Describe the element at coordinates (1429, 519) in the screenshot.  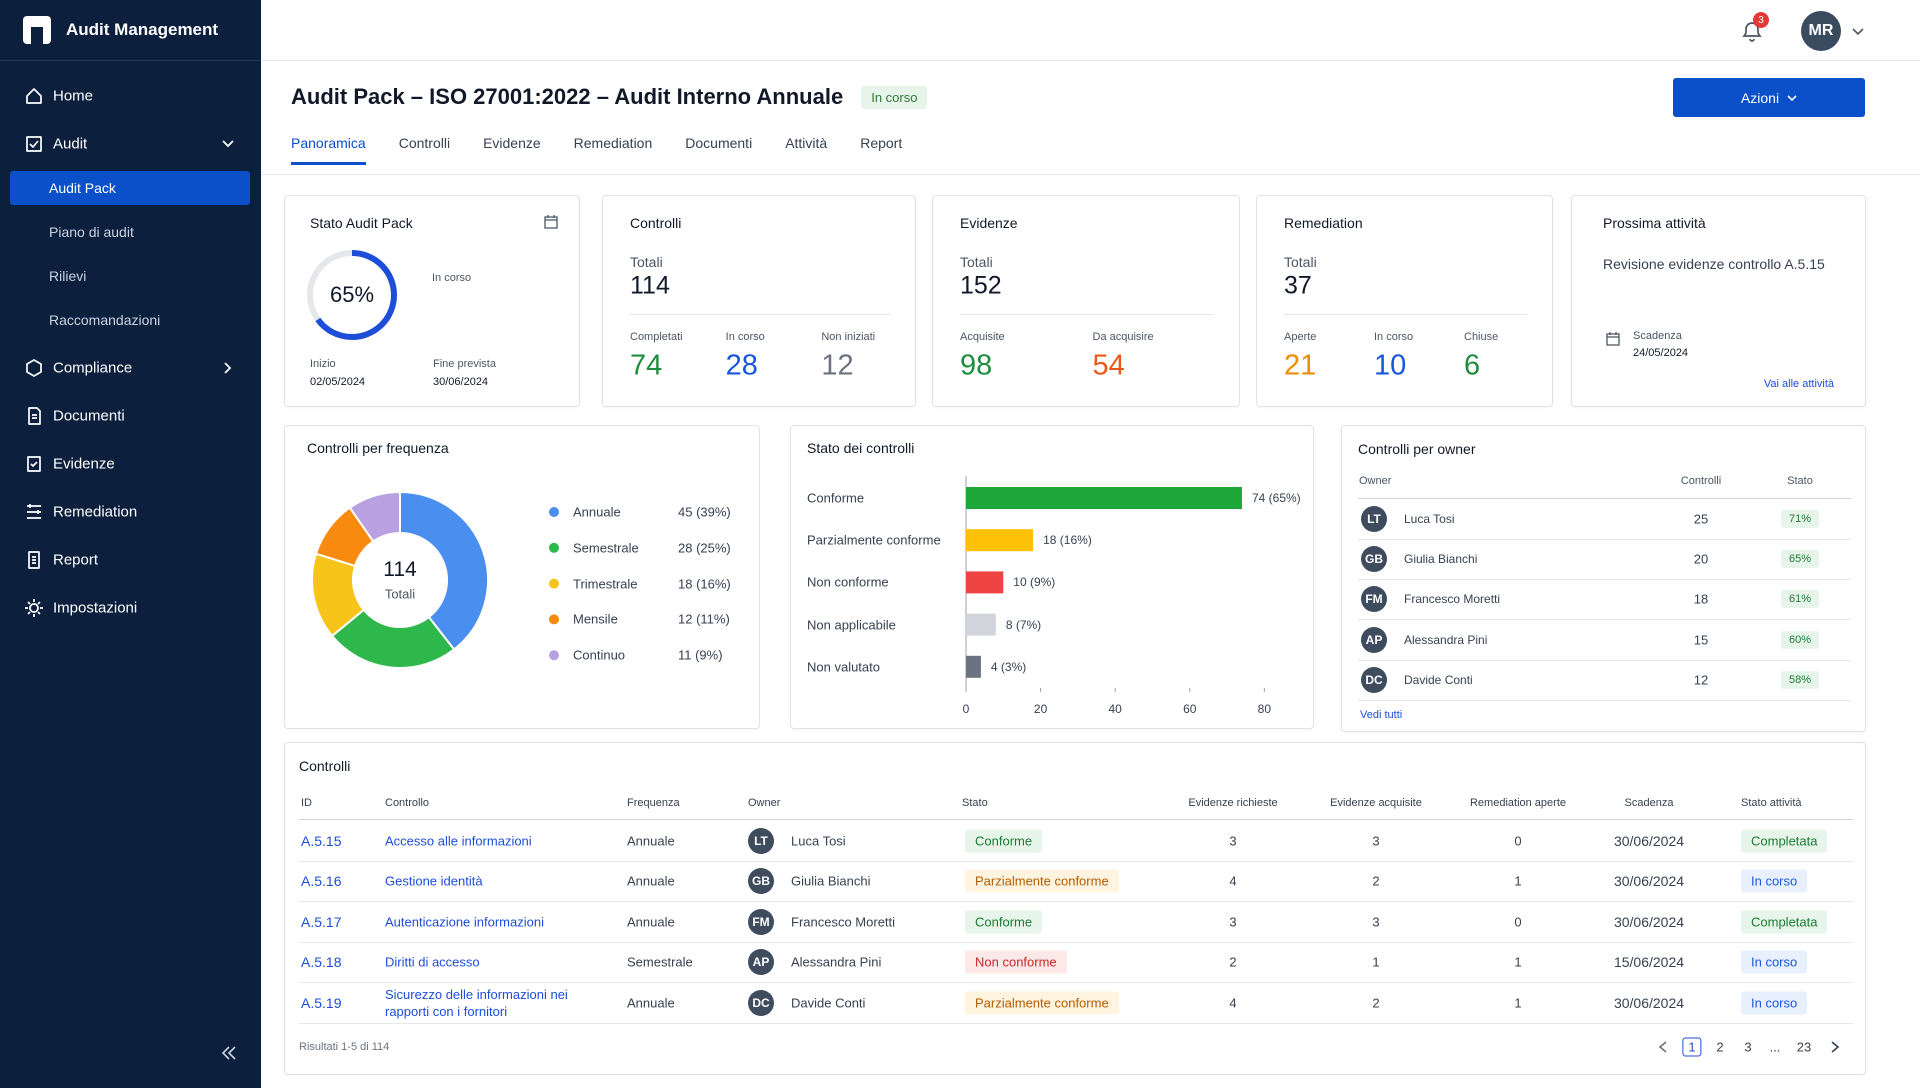
I see `owner-name: Luca Tosi` at that location.